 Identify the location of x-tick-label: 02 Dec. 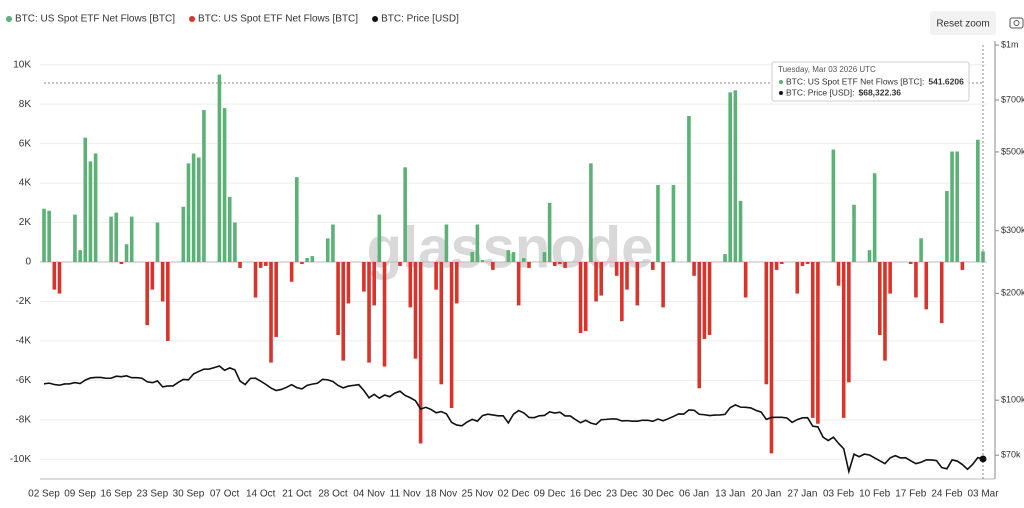
(514, 494).